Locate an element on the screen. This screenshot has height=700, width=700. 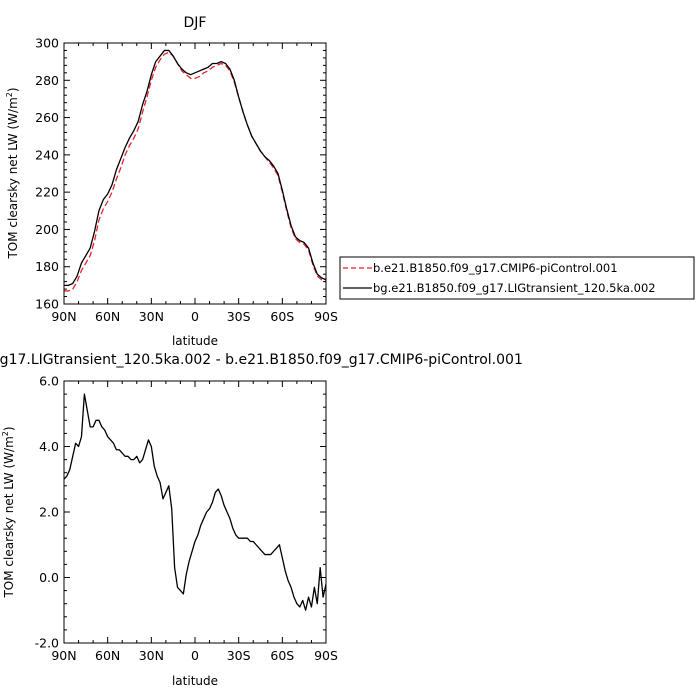
bottom-x-tick-label-1: 60N is located at coordinates (107, 655).